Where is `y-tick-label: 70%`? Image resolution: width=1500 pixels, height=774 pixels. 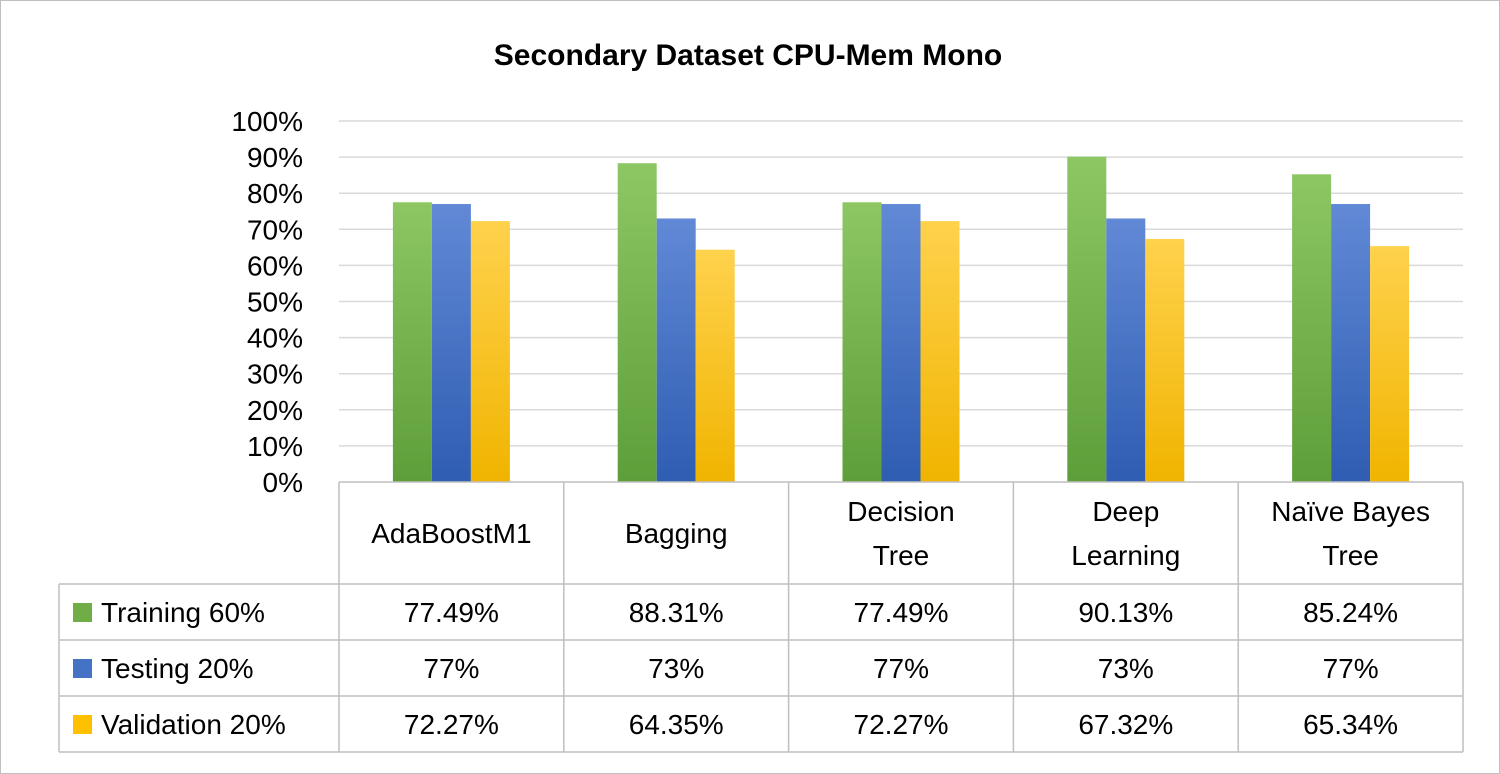 y-tick-label: 70% is located at coordinates (275, 229).